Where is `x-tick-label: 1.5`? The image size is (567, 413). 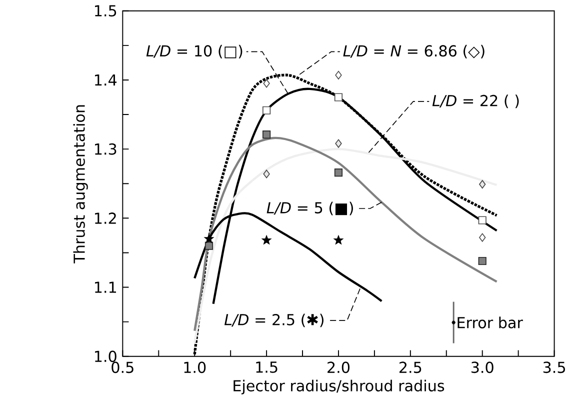 x-tick-label: 1.5 is located at coordinates (267, 367).